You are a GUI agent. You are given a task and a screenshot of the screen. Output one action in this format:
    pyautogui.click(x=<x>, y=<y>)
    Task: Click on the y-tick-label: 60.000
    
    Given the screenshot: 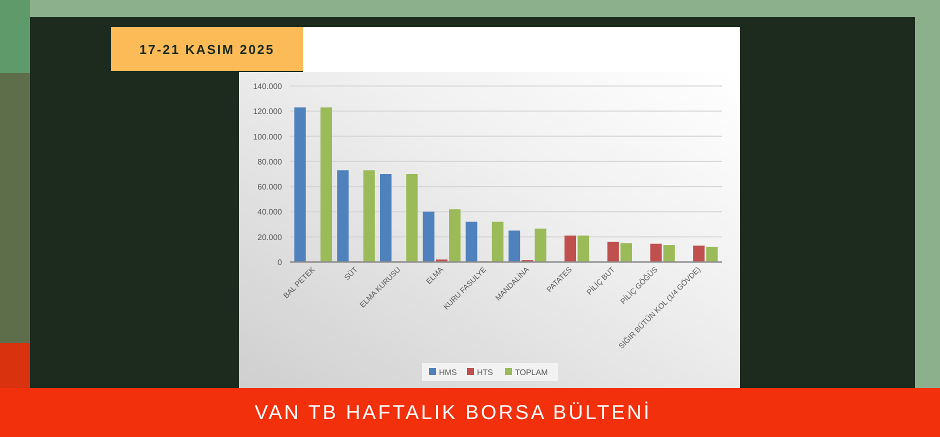 What is the action you would take?
    pyautogui.click(x=270, y=187)
    